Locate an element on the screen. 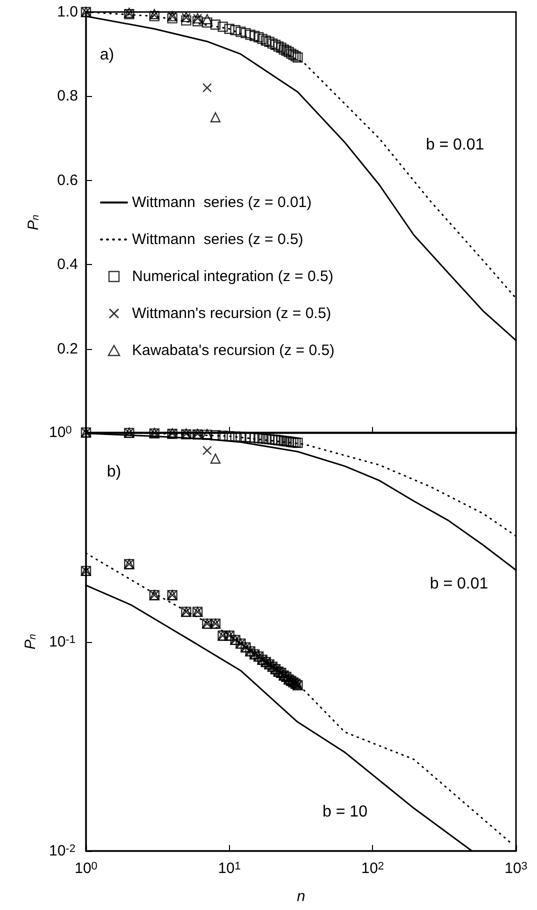 The height and width of the screenshot is (910, 537). legend-label: Numerical integration (z = 0.5) is located at coordinates (233, 276).